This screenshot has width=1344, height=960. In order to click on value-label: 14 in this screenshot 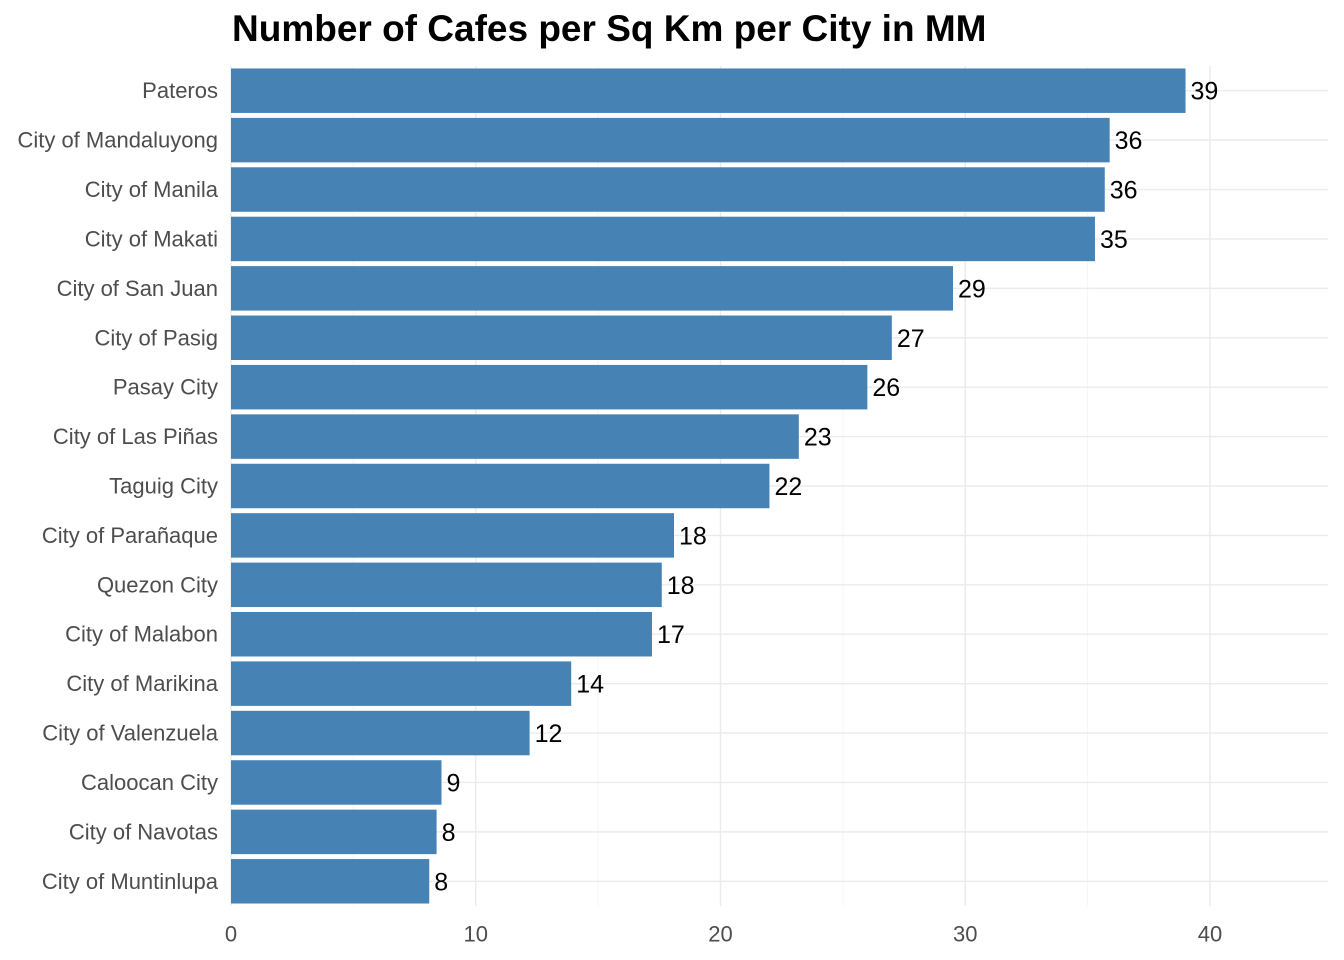, I will do `click(590, 685)`.